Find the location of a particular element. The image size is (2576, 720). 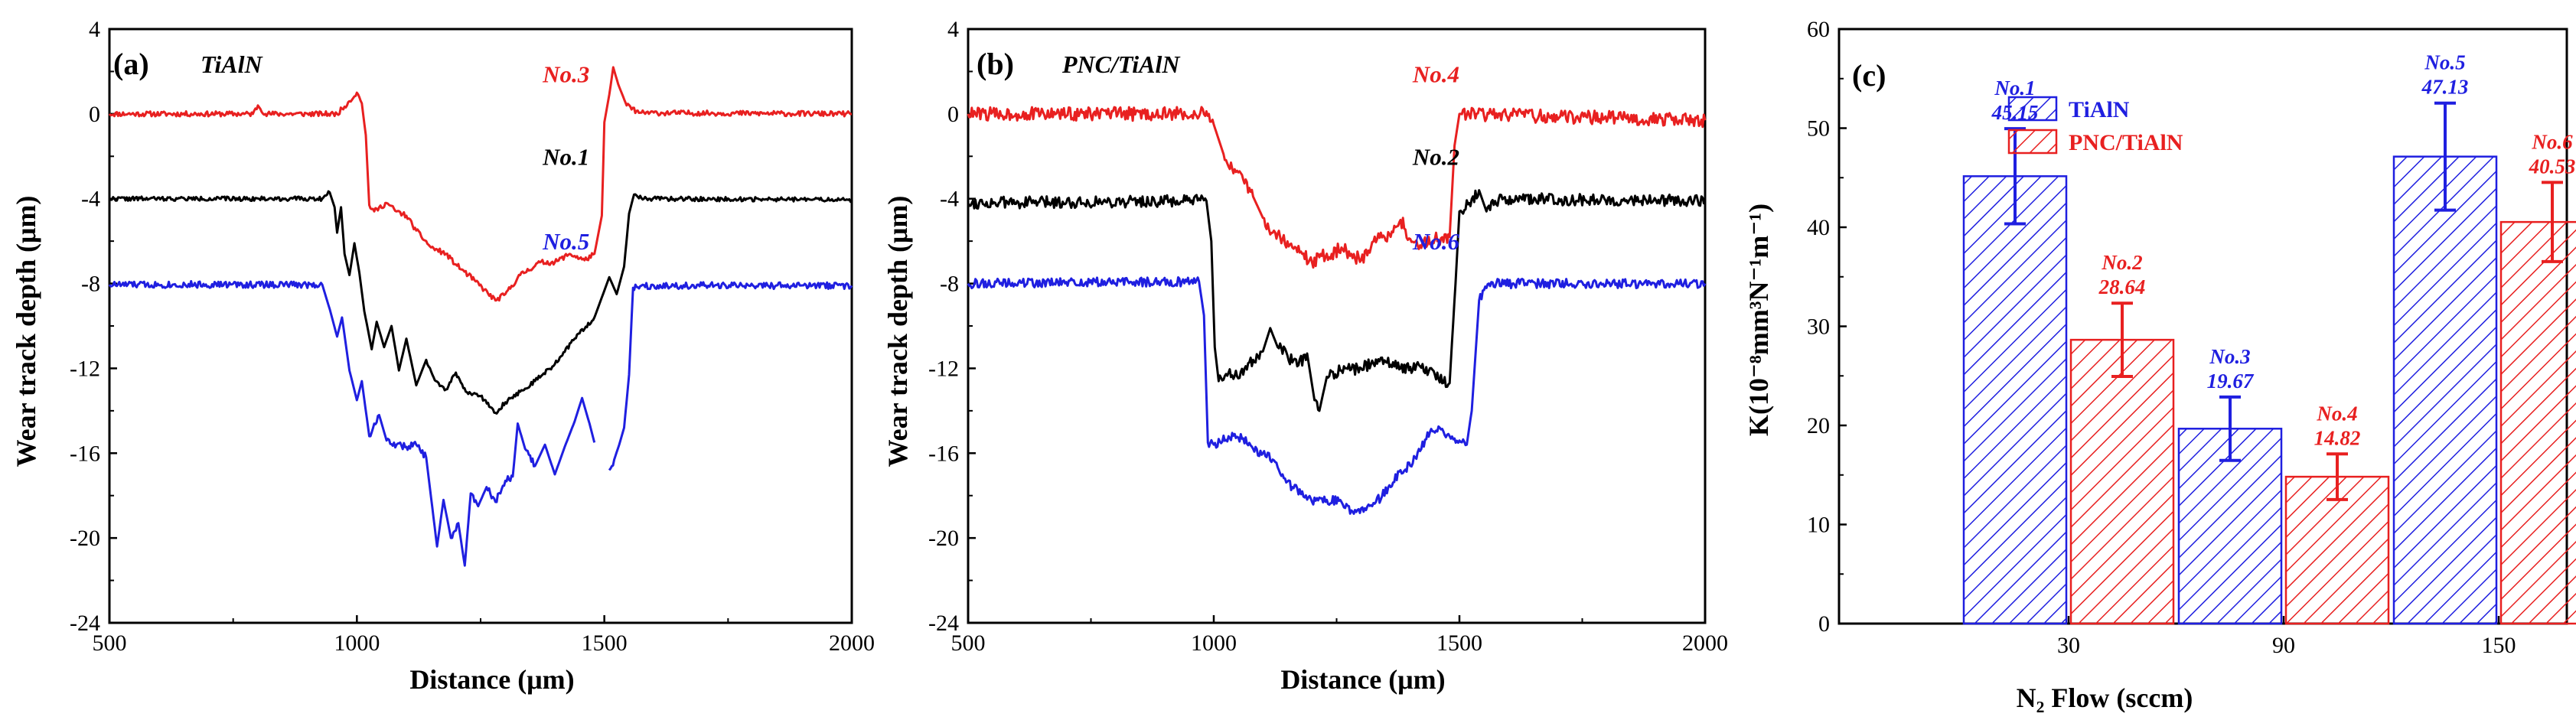

panel-a-y-tick-label: -16 is located at coordinates (85, 454).